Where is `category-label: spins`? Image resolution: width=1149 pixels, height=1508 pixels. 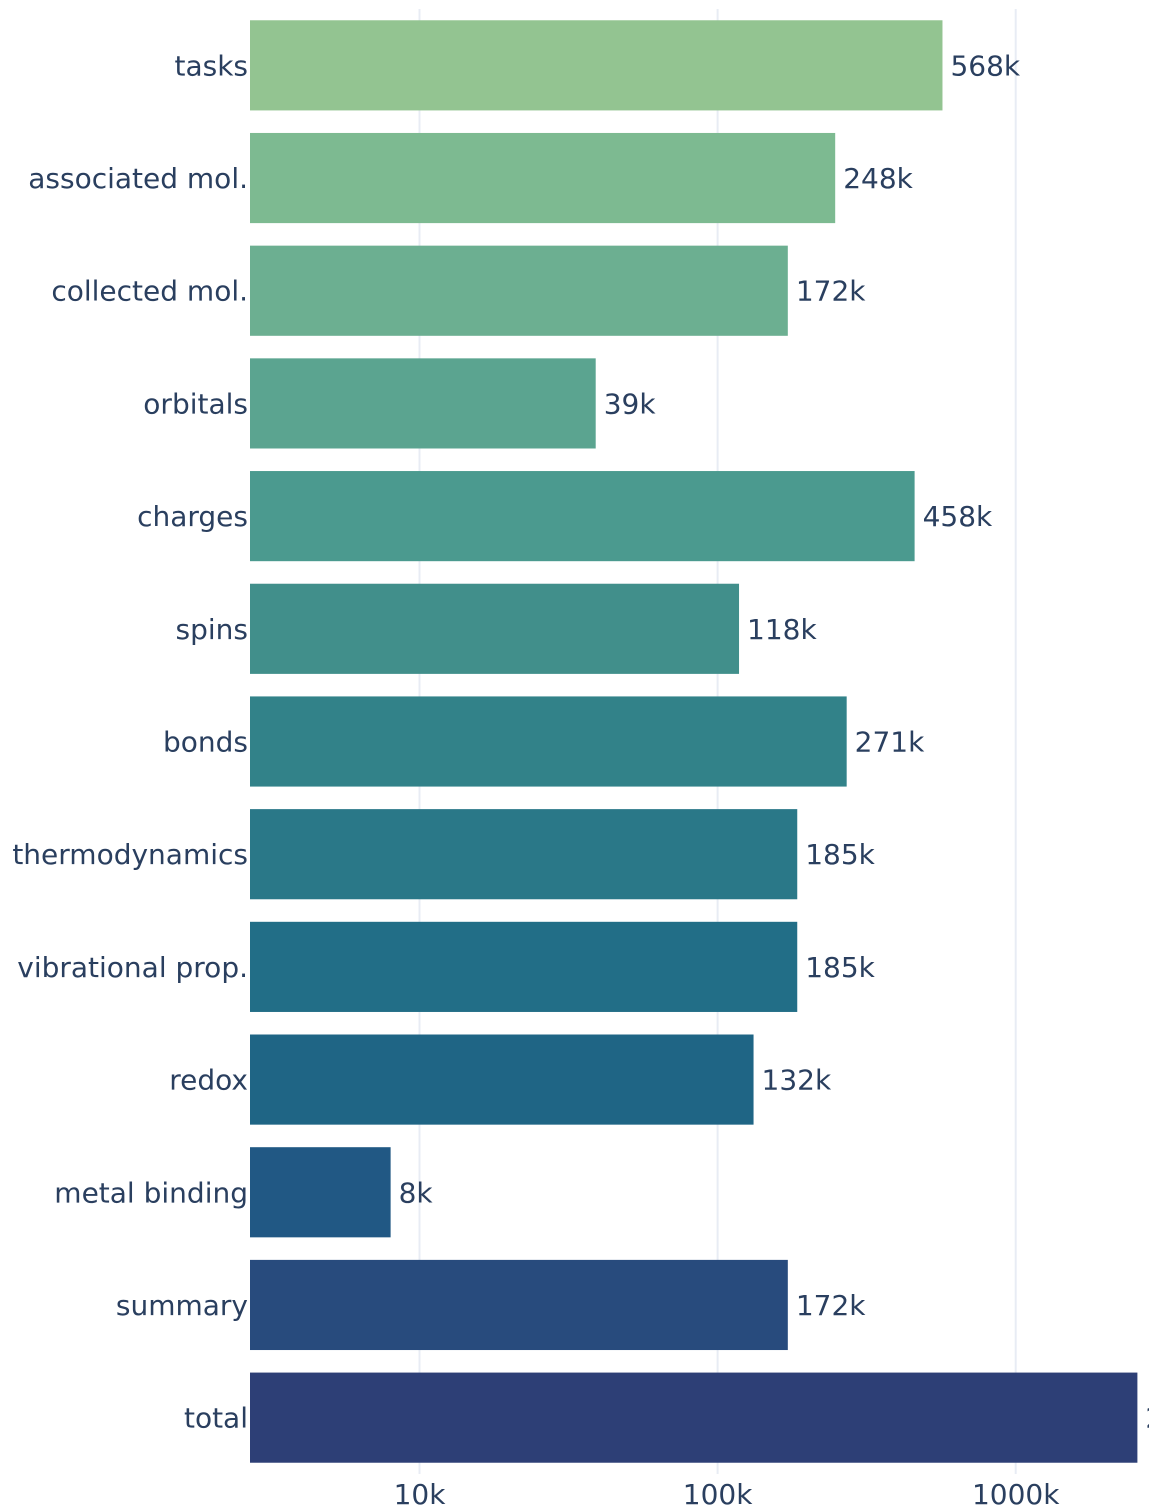
category-label: spins is located at coordinates (212, 629).